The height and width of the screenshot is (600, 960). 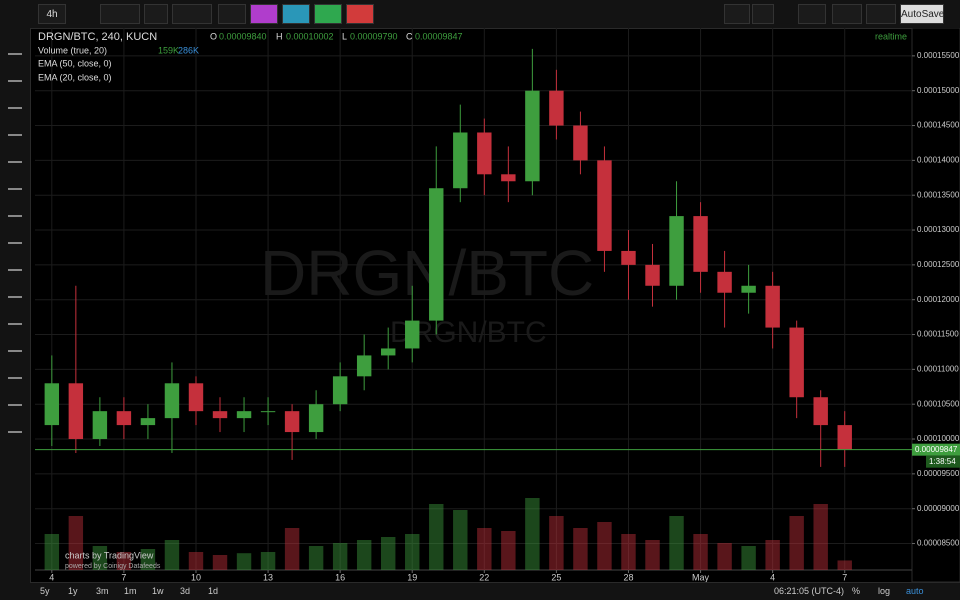 What do you see at coordinates (628, 577) in the screenshot?
I see `x-tick-label: 28` at bounding box center [628, 577].